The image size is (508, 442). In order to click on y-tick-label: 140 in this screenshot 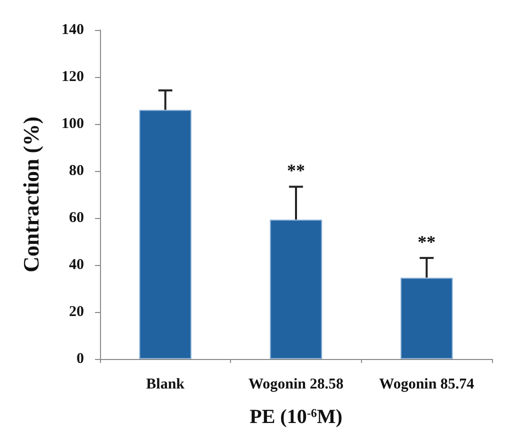, I will do `click(73, 30)`.